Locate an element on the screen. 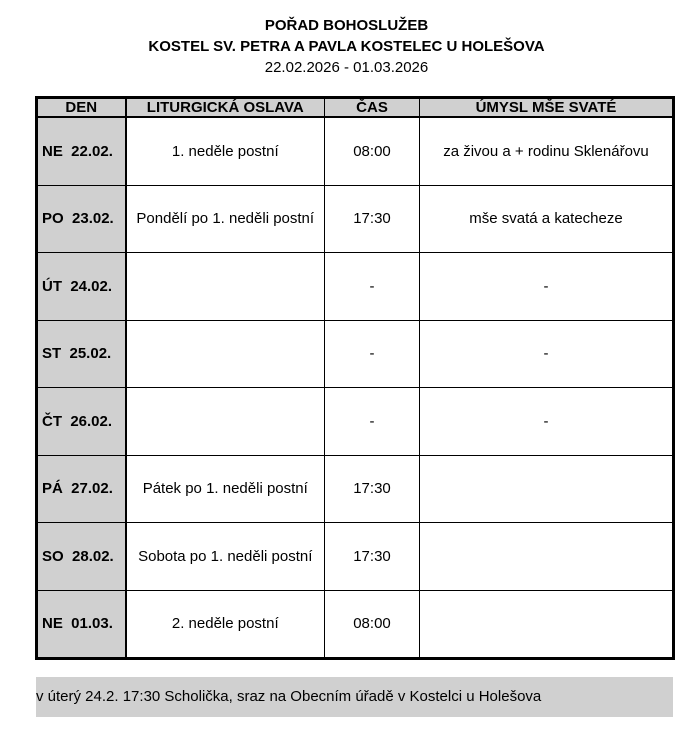 The height and width of the screenshot is (743, 693). column-header-celebration: LITURGICKÁ OSLAVA is located at coordinates (225, 107).